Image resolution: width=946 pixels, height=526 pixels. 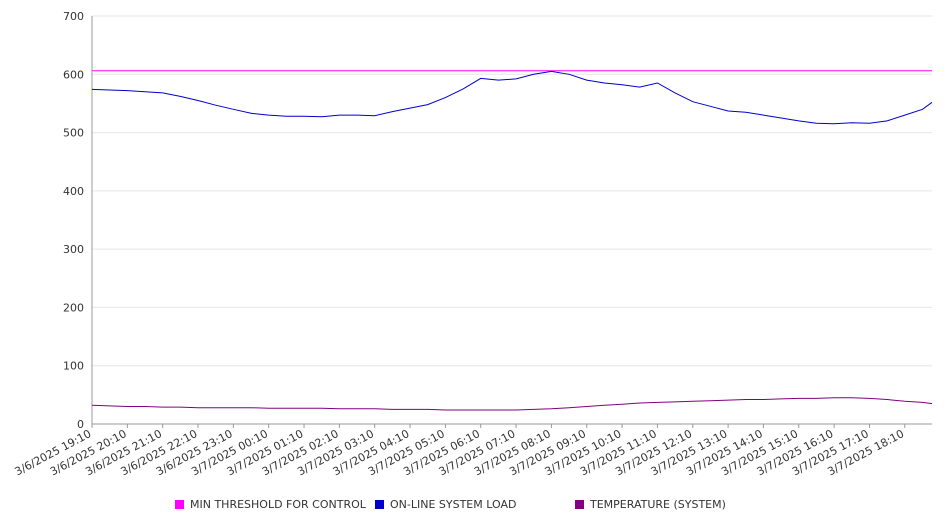 What do you see at coordinates (179, 504) in the screenshot?
I see `legend-swatch-min-threshold` at bounding box center [179, 504].